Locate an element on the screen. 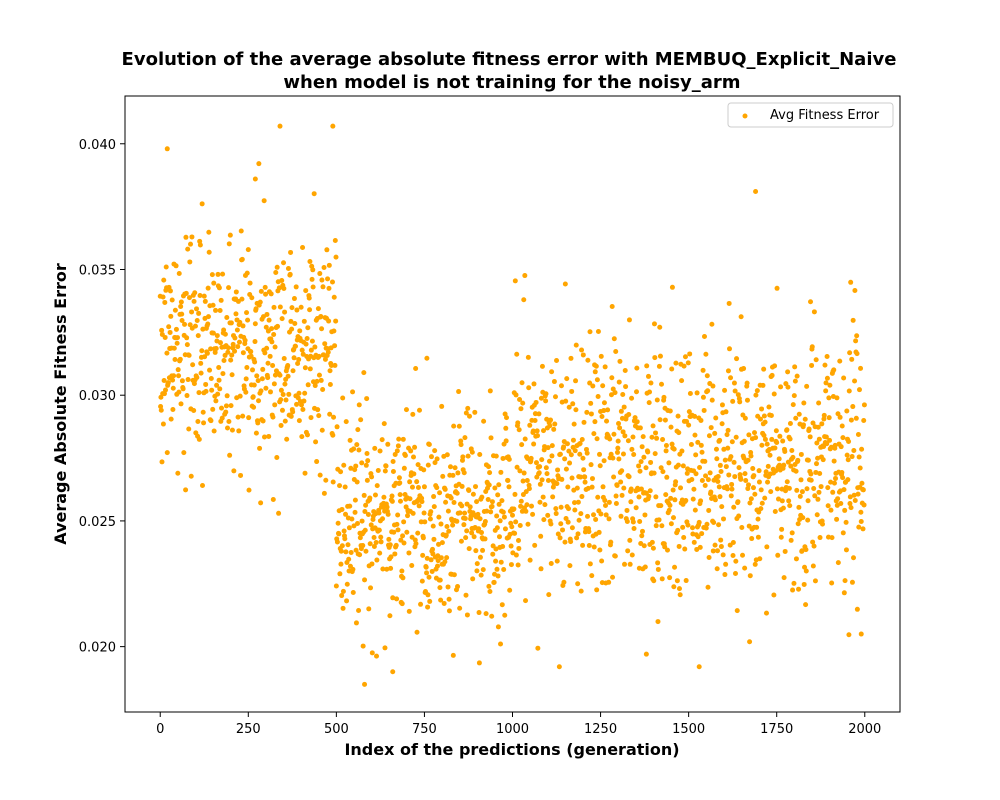 This screenshot has height=800, width=1000. x-tick-label: 750 is located at coordinates (424, 729).